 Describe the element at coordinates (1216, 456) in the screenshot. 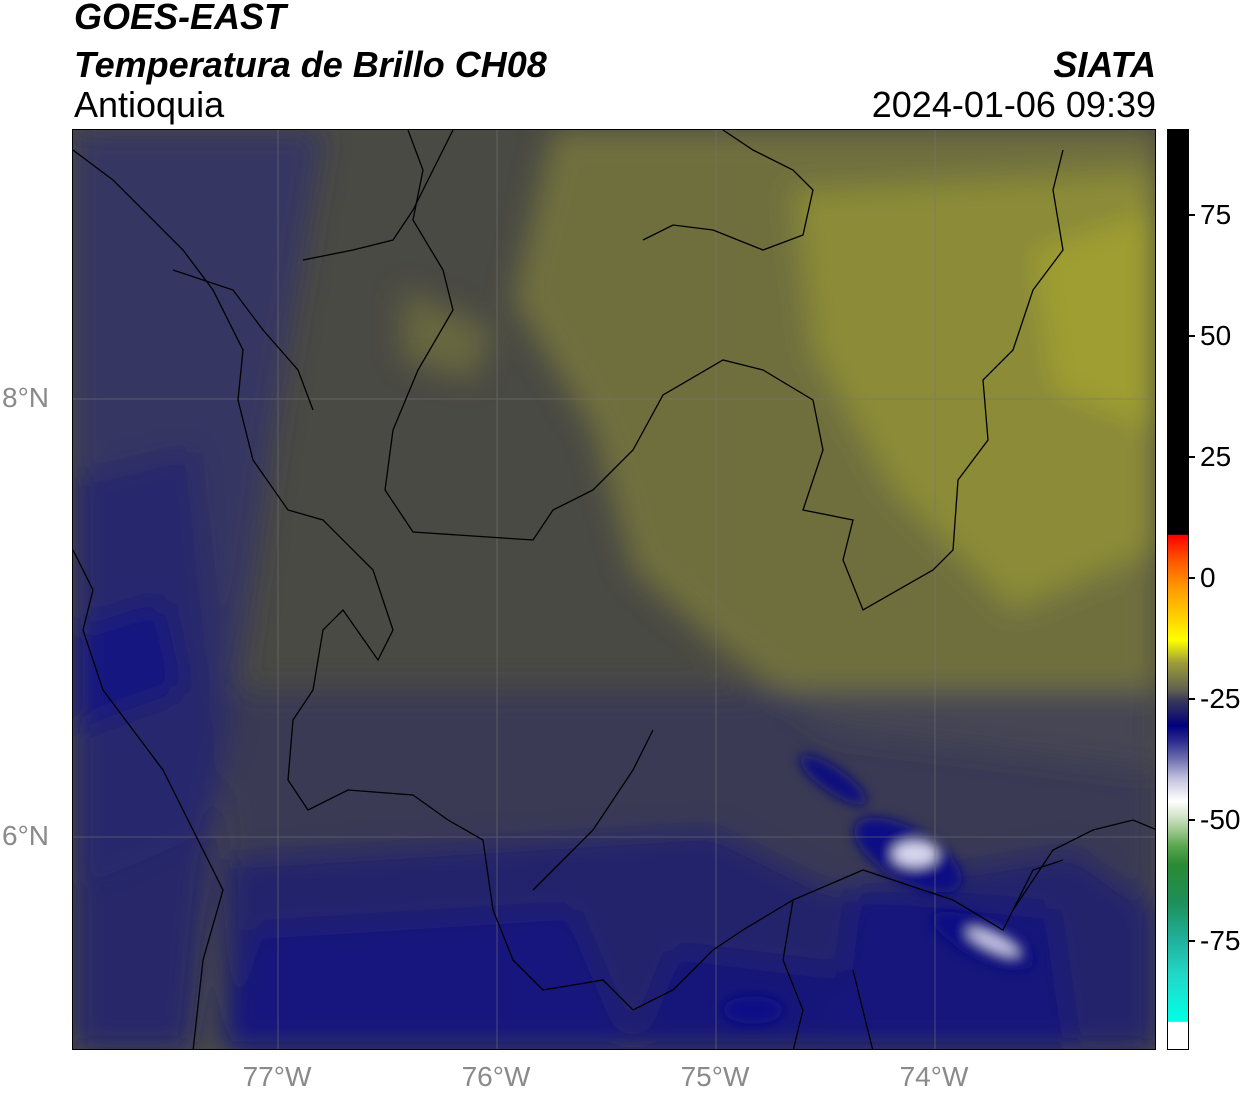

I see `colorbar-label: 25` at that location.